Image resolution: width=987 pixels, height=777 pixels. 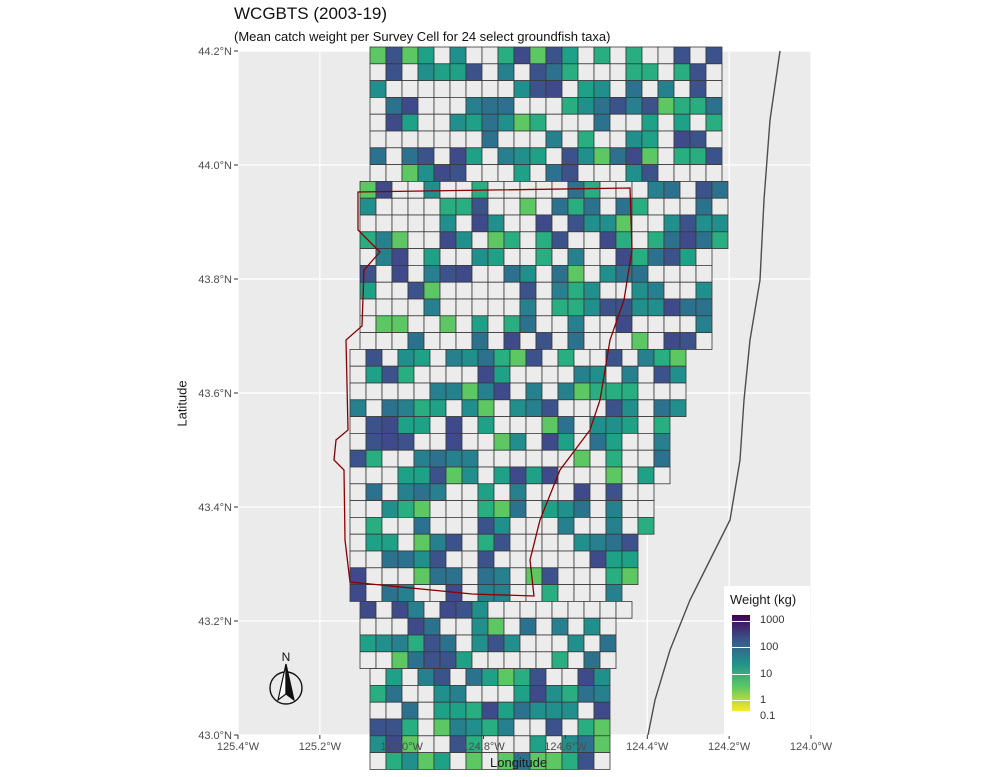 What do you see at coordinates (741, 674) in the screenshot?
I see `legend-tick` at bounding box center [741, 674].